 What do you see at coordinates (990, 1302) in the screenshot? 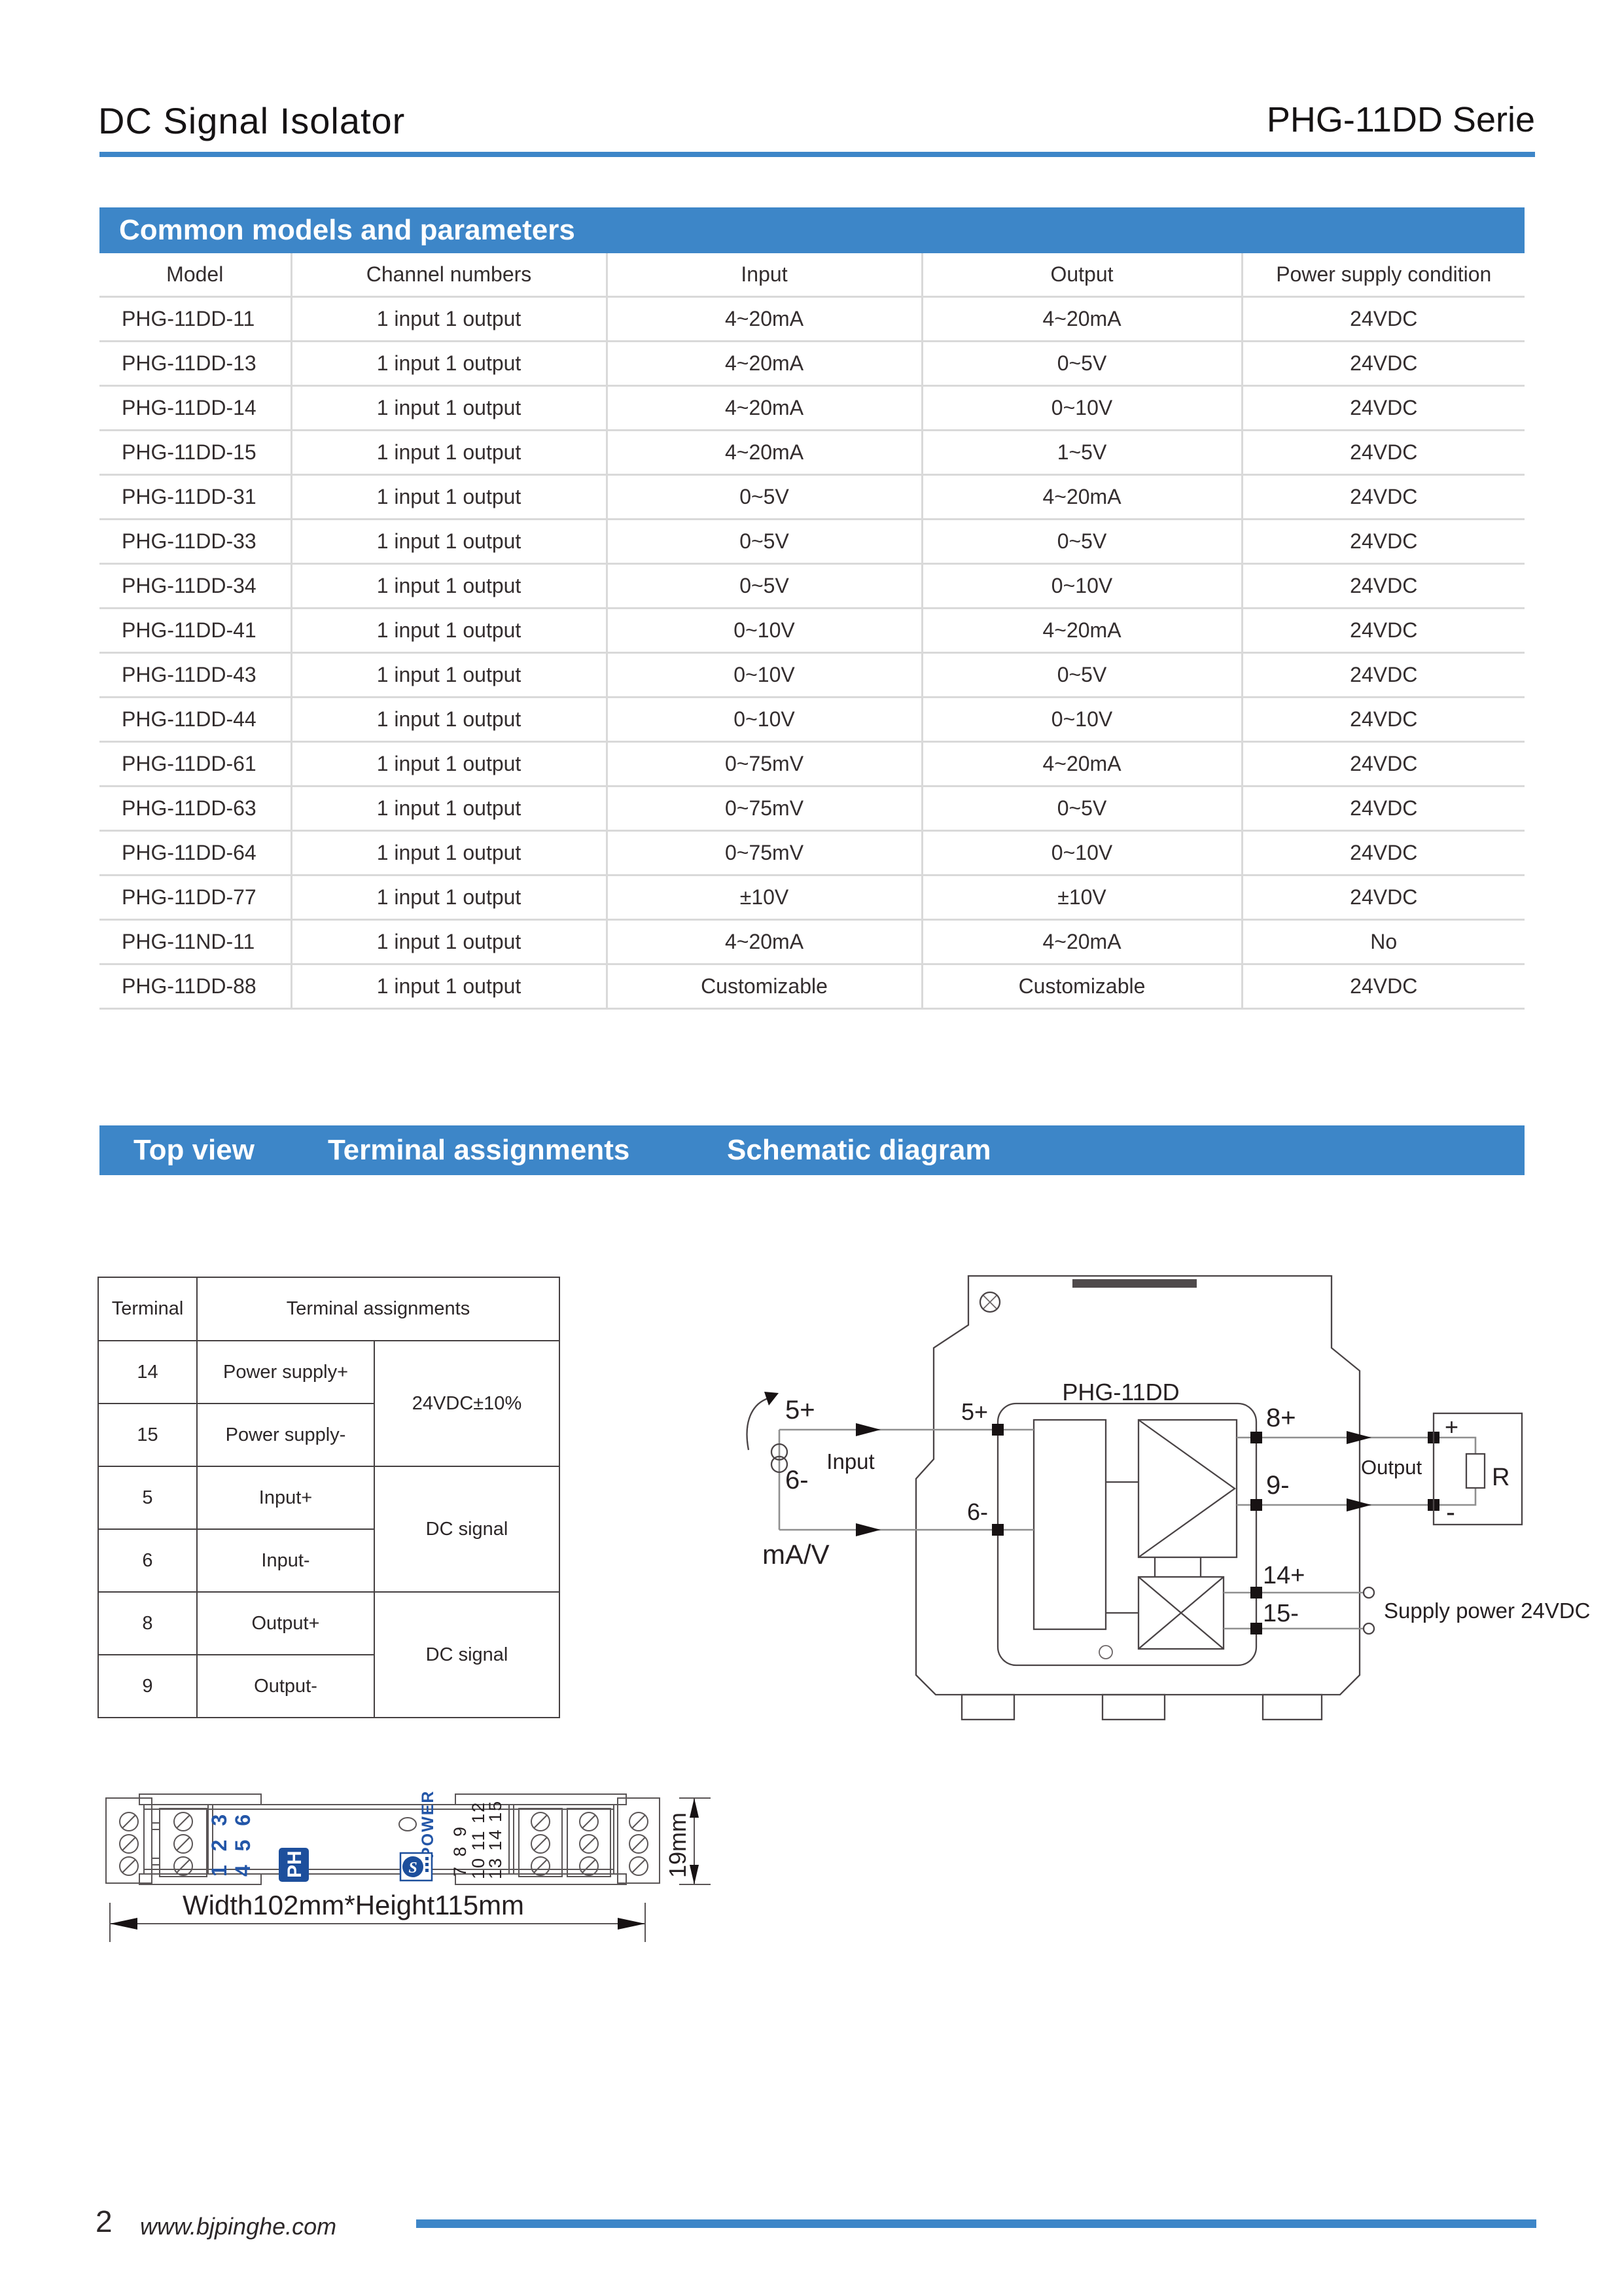
I see `mount-screw-icon` at bounding box center [990, 1302].